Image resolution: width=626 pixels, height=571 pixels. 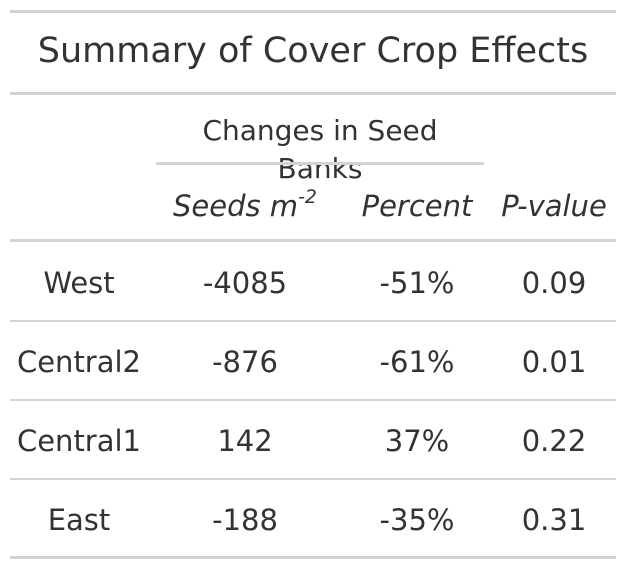 I want to click on row-seeds-value: -188, so click(x=245, y=520).